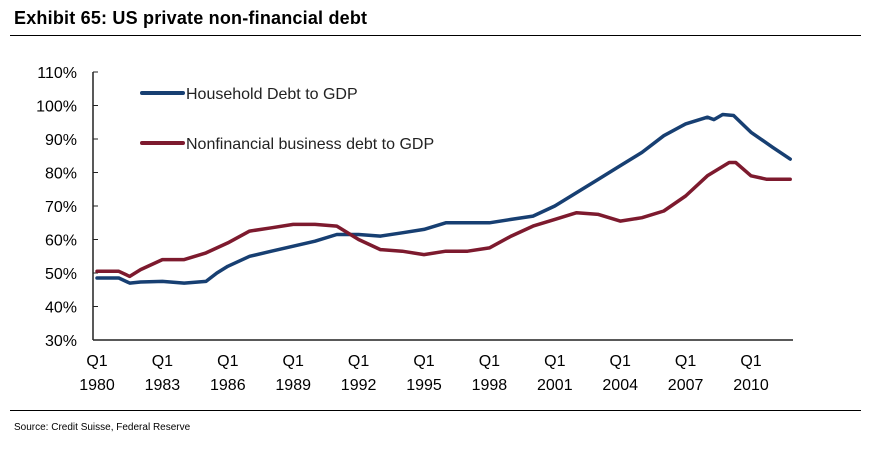  I want to click on x-tick-label: 1989, so click(293, 385).